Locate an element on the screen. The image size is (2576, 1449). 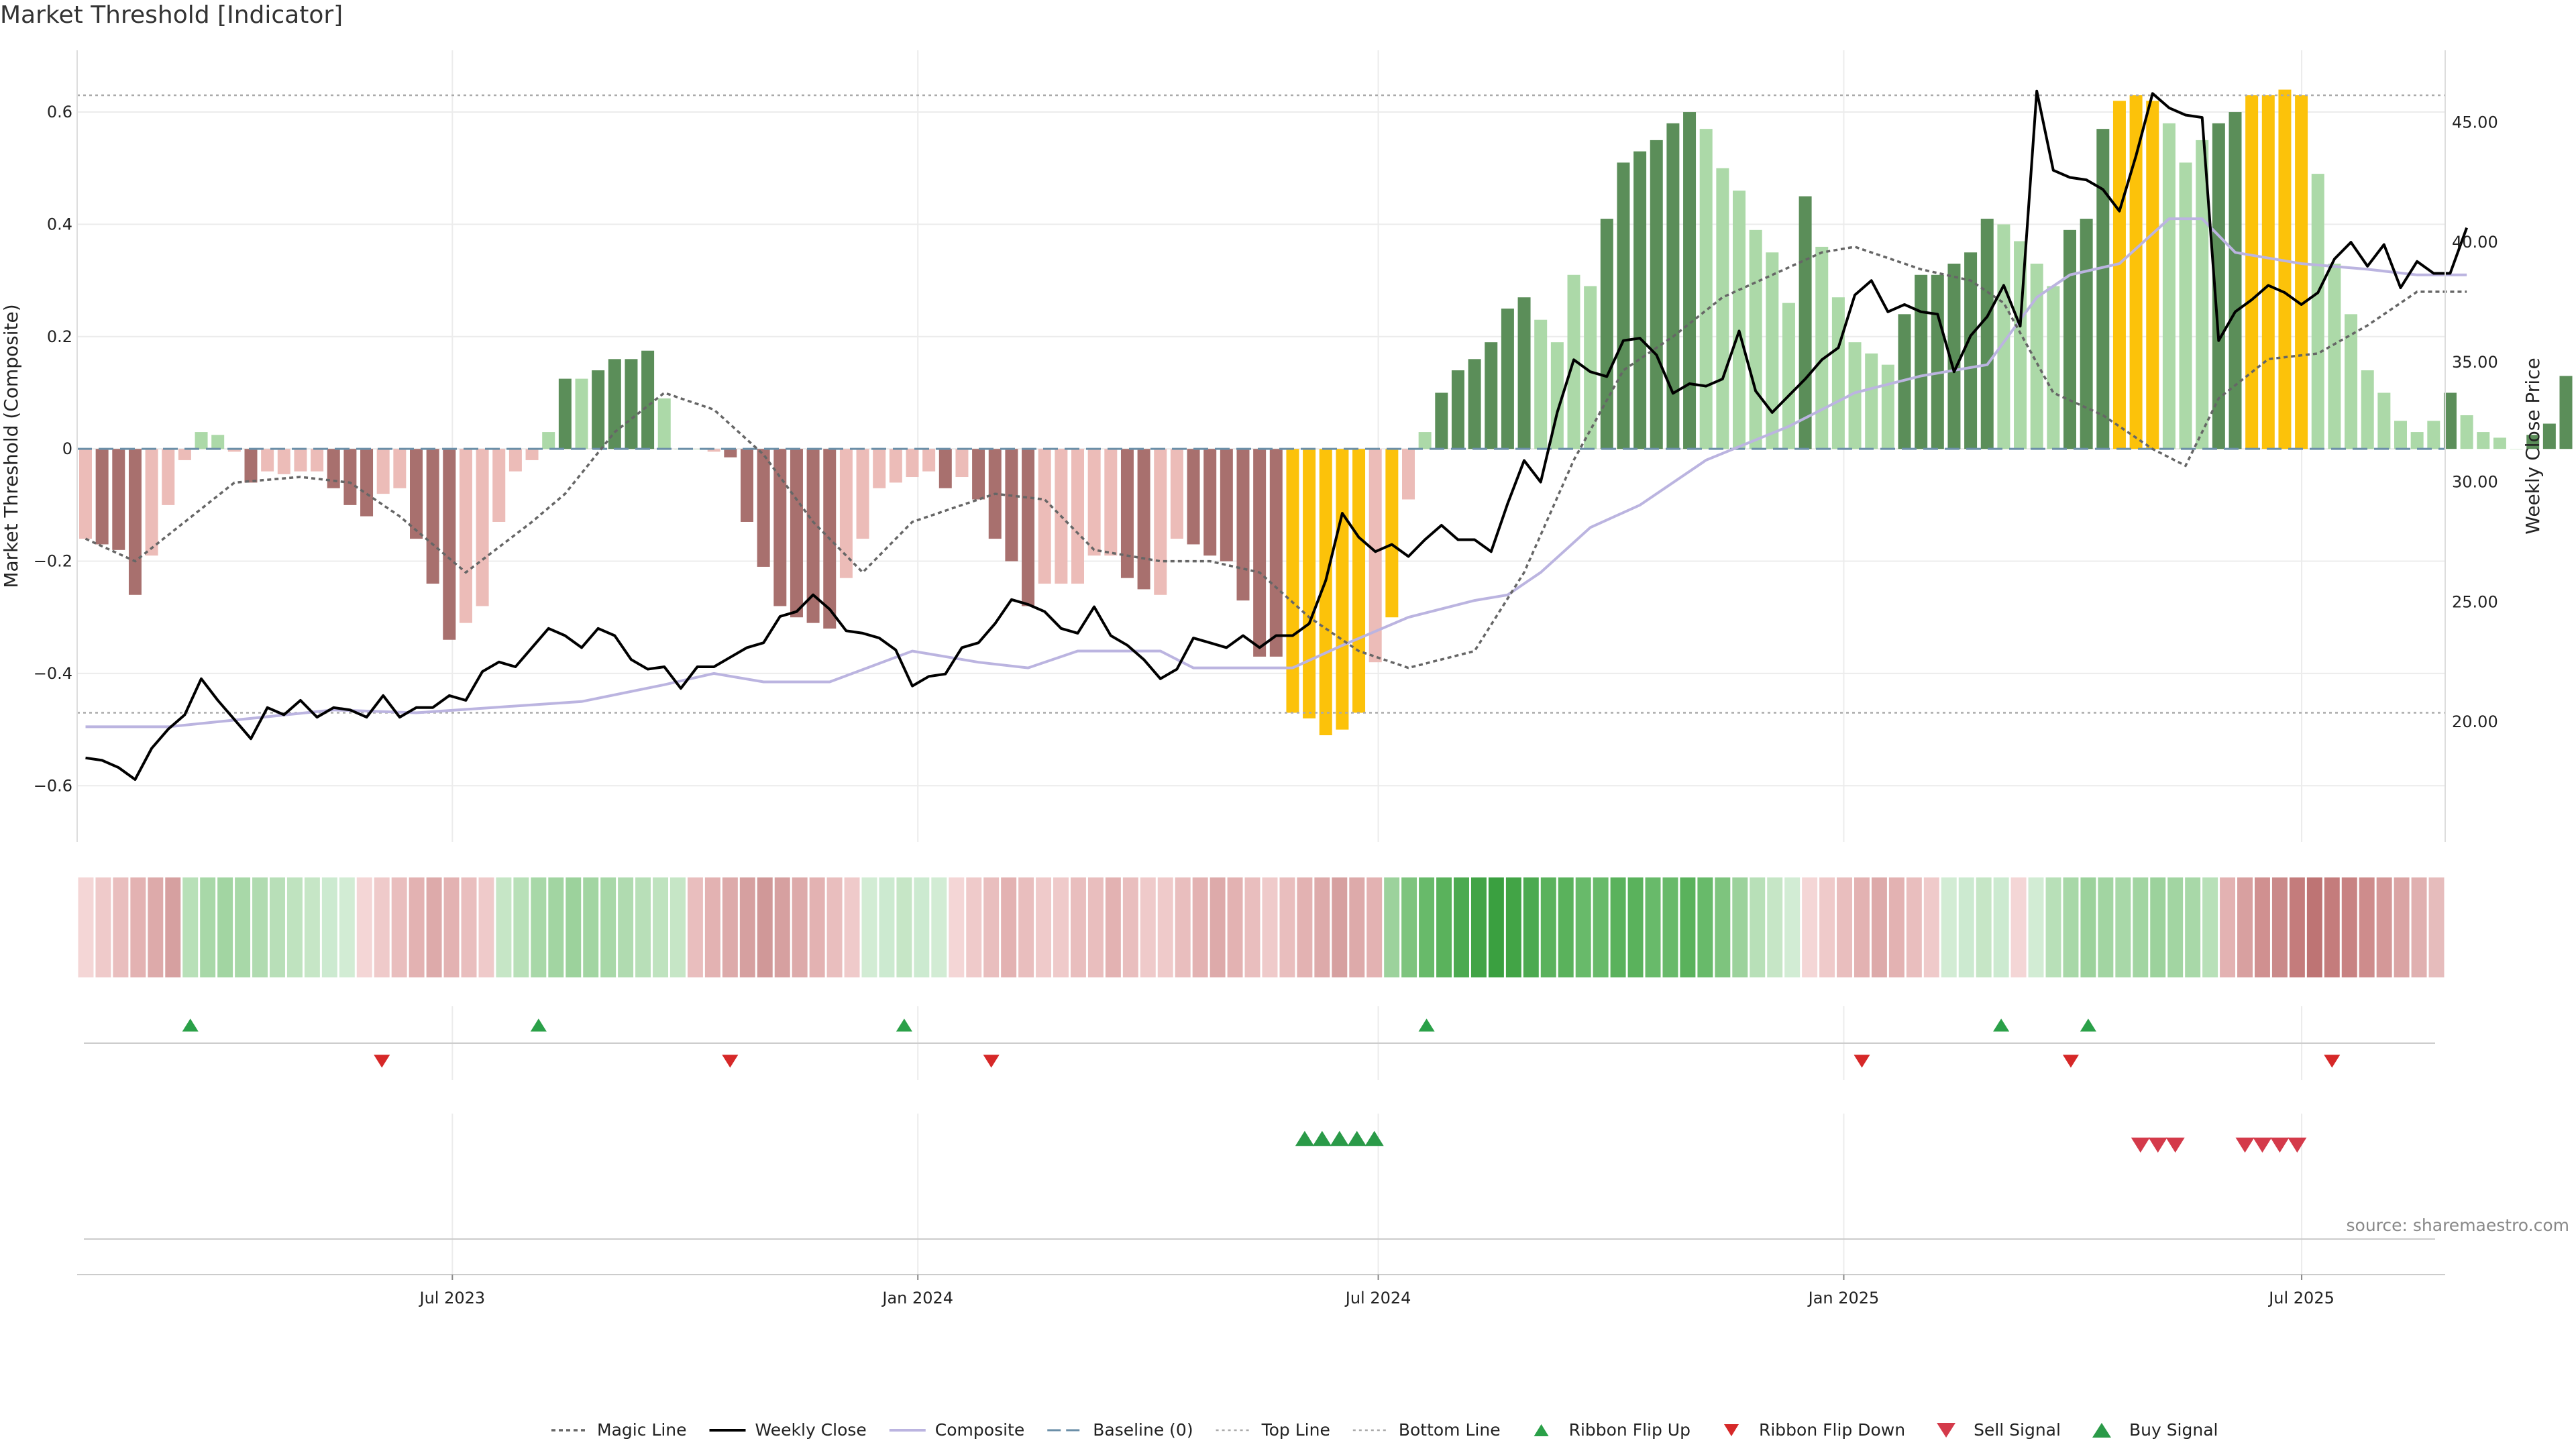
legend-item-bottom: Bottom Line is located at coordinates (1426, 1430).